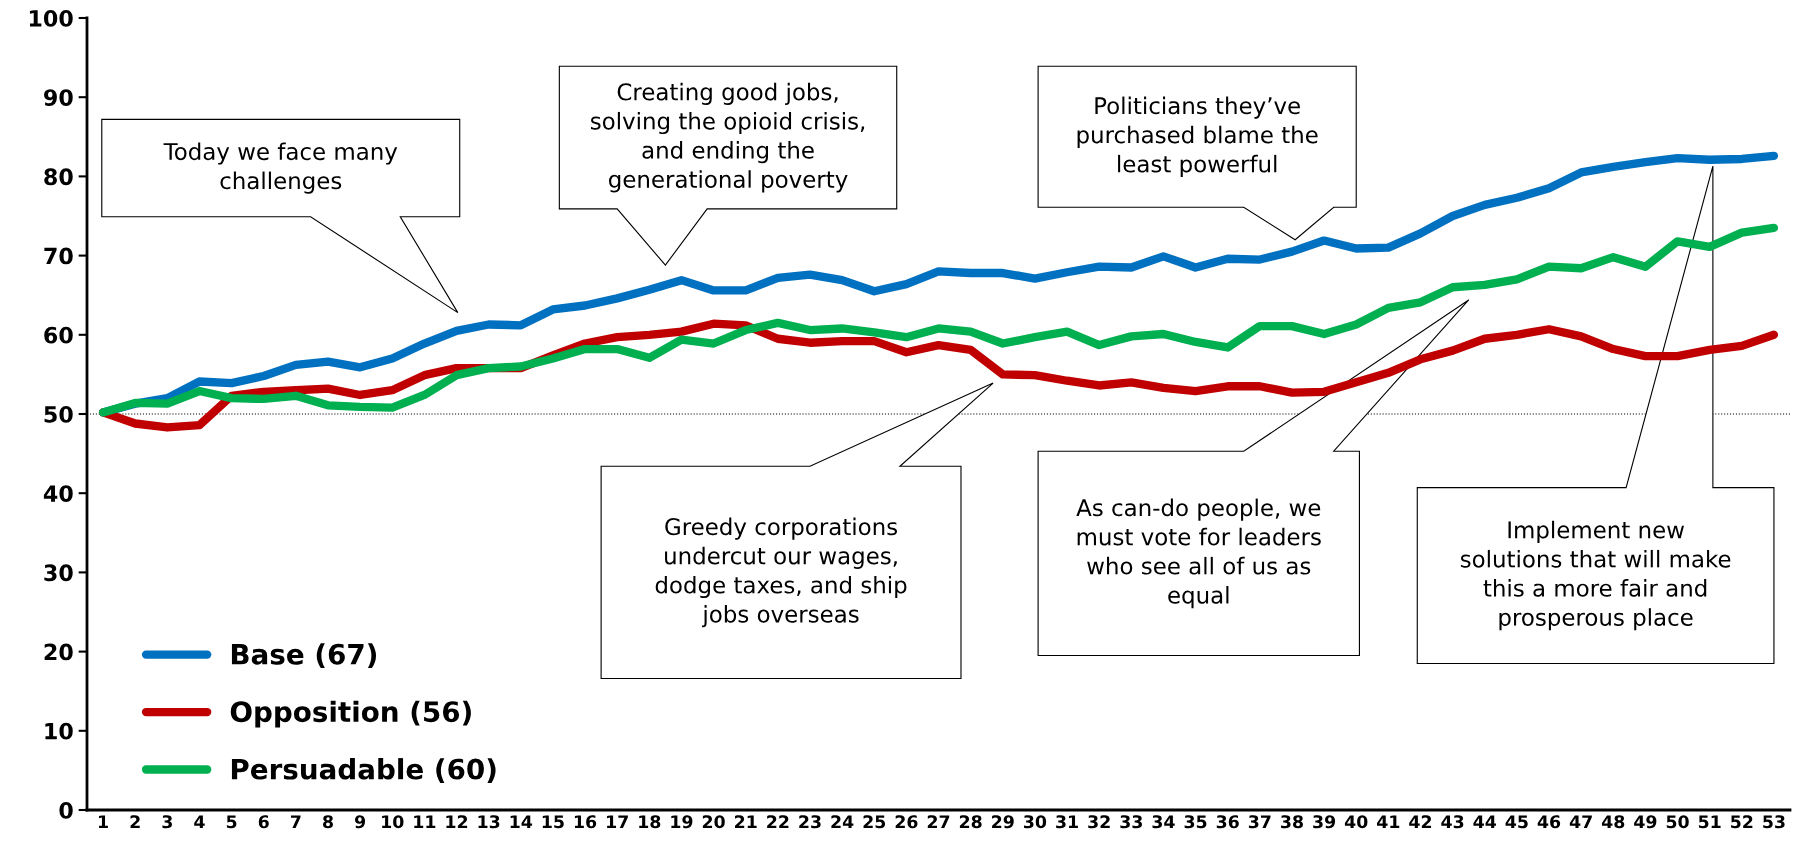 The image size is (1808, 853). I want to click on x-tick-label: 39, so click(1324, 822).